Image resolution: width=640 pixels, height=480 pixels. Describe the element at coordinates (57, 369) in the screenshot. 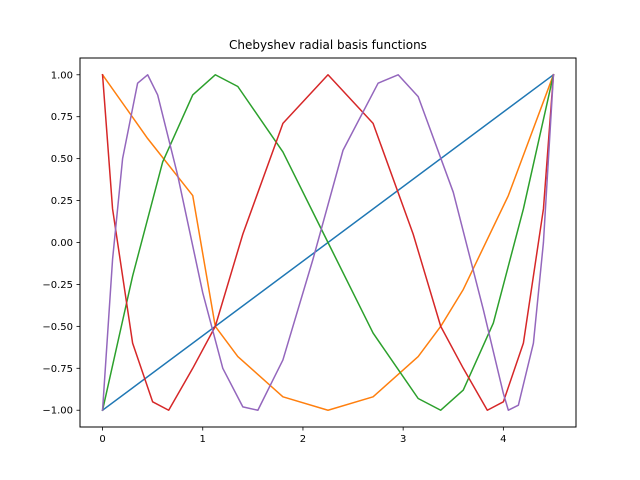

I see `y-tick-label: −0.75` at that location.